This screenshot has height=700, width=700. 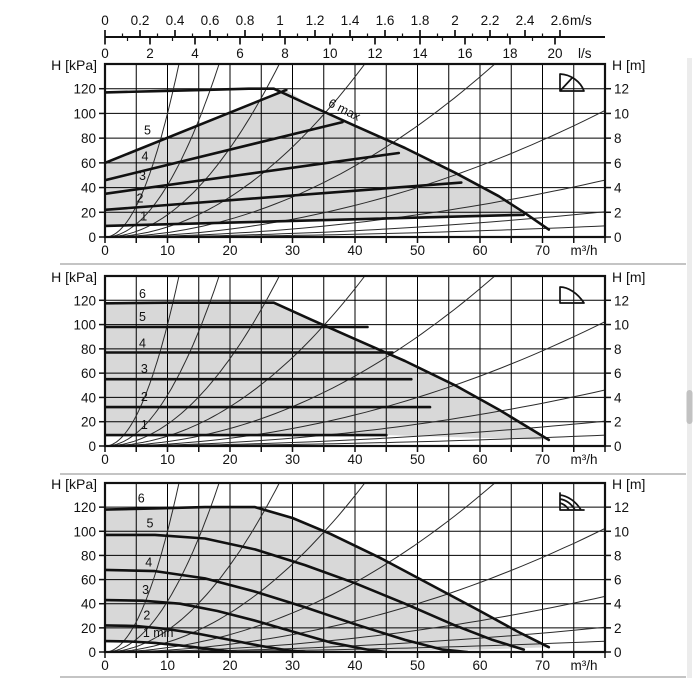 I want to click on ls-tick-label: 18, so click(x=509, y=53).